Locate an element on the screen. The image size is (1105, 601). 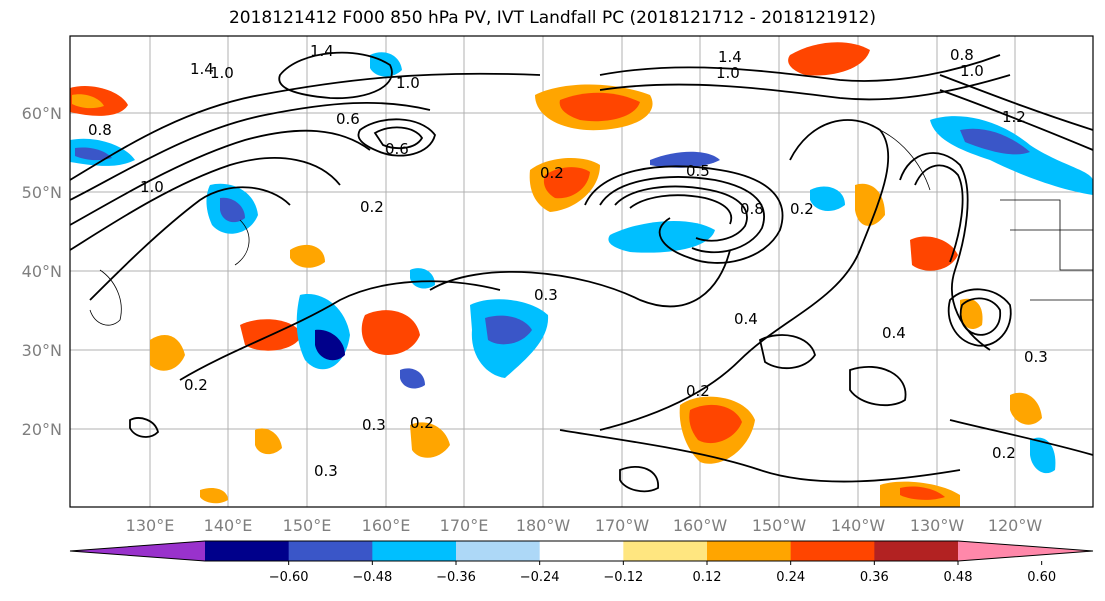
colorbar-outline is located at coordinates (581, 551).